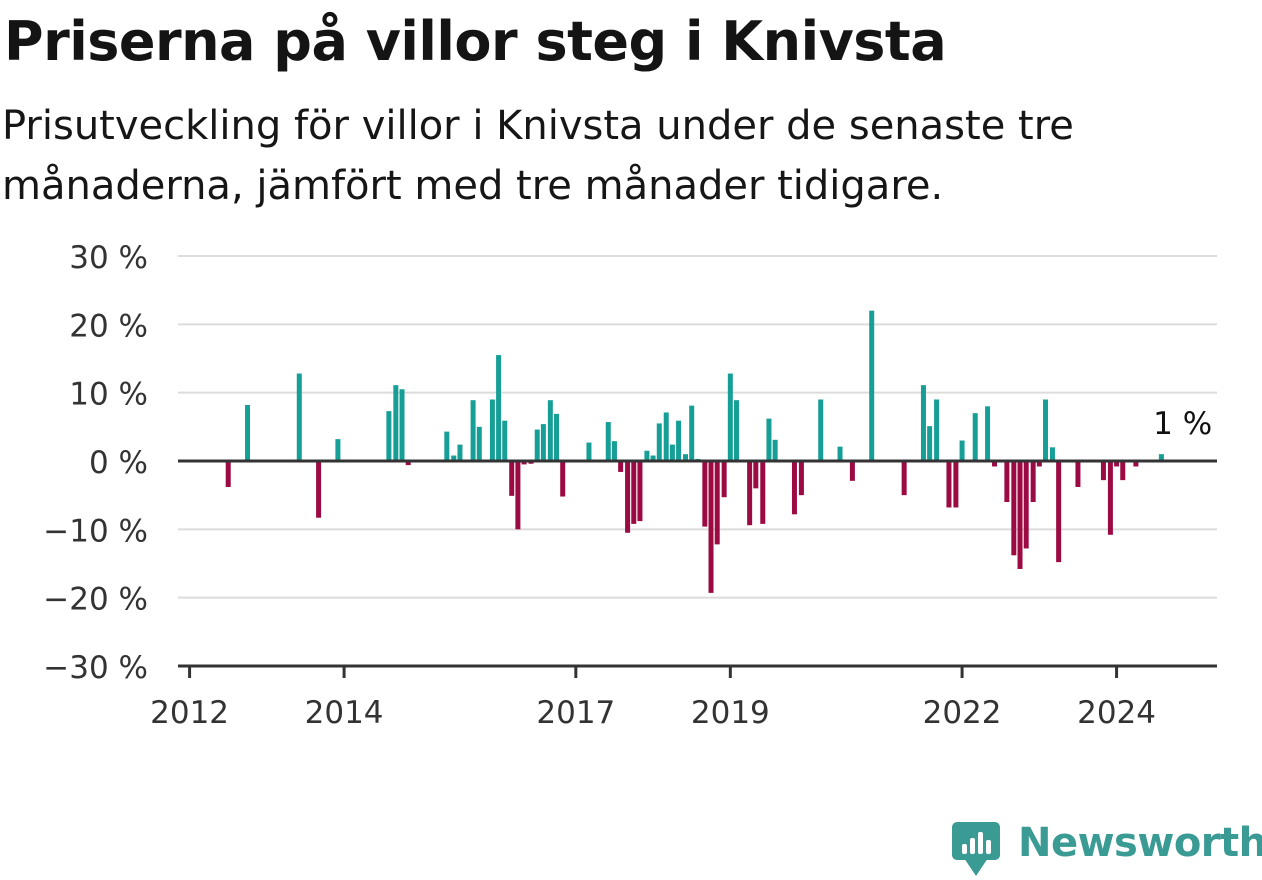 This screenshot has width=1262, height=880. Describe the element at coordinates (976, 849) in the screenshot. I see `newsworthy-logo-icon` at that location.